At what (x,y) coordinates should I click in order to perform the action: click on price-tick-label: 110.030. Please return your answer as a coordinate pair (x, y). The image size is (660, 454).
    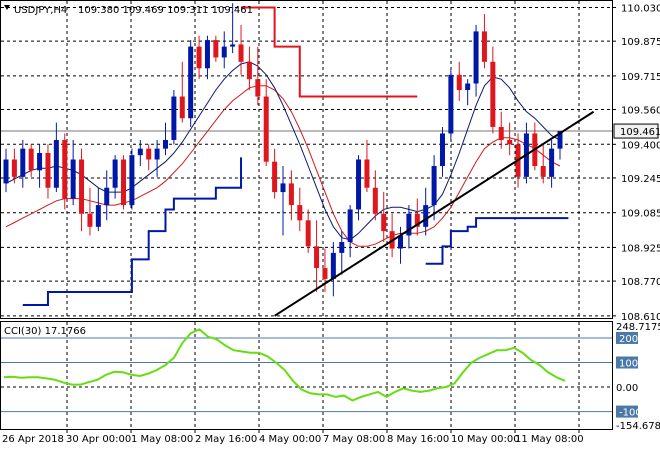
    Looking at the image, I should click on (640, 9).